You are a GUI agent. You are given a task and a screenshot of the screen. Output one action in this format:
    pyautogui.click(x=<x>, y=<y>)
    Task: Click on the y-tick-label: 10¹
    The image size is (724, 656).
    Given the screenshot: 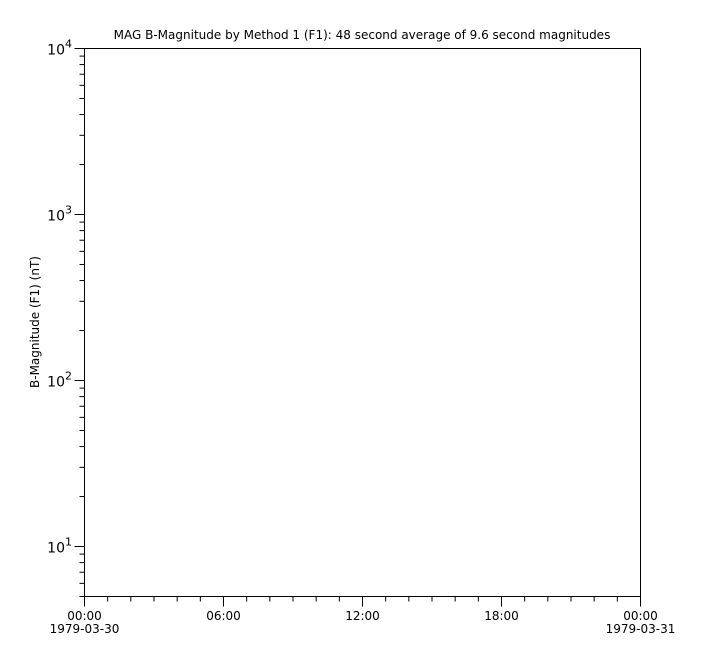 What is the action you would take?
    pyautogui.click(x=59, y=546)
    